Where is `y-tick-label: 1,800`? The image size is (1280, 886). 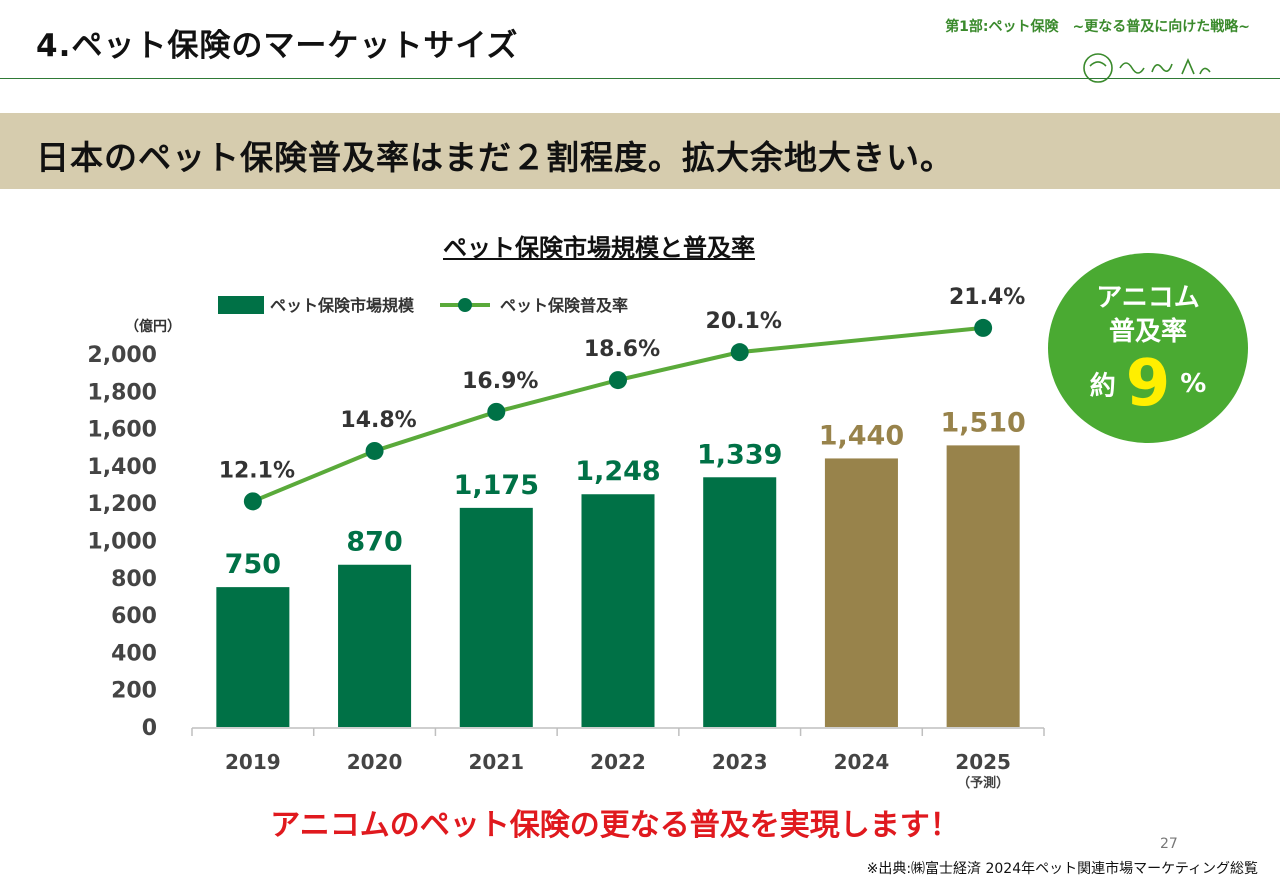
y-tick-label: 1,800 is located at coordinates (122, 392).